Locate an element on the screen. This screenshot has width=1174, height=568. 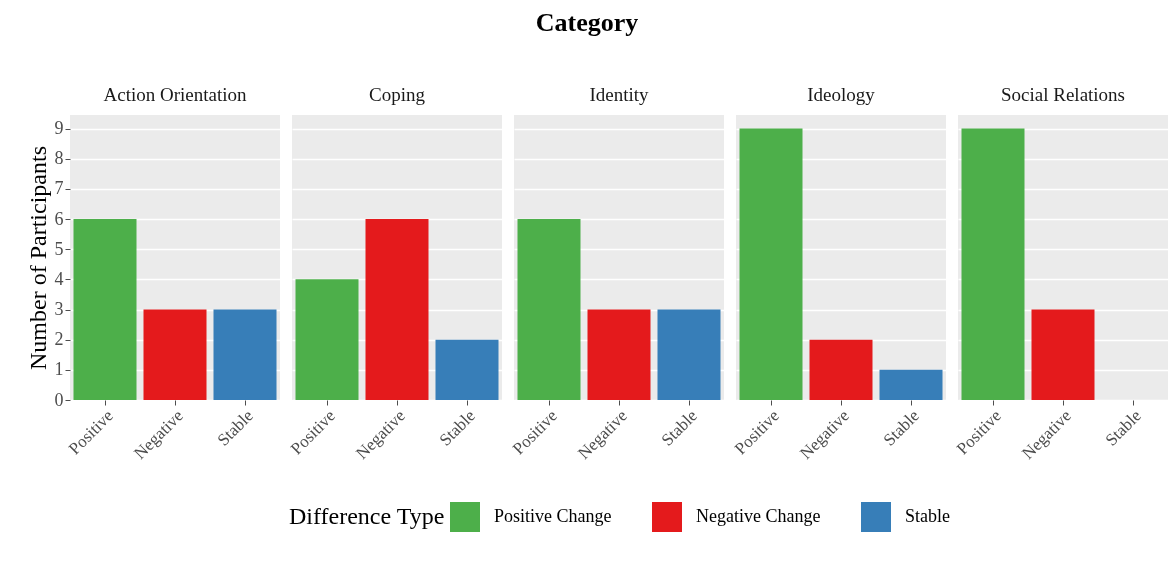
legend-label: Positive Change is located at coordinates (553, 516).